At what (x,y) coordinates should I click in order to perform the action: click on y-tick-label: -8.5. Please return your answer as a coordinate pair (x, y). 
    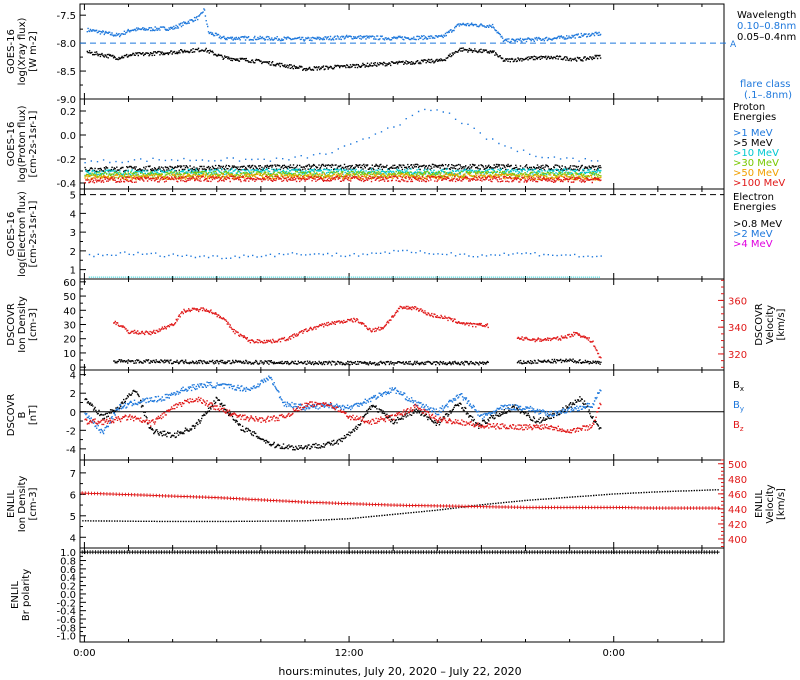
    Looking at the image, I should click on (66, 72).